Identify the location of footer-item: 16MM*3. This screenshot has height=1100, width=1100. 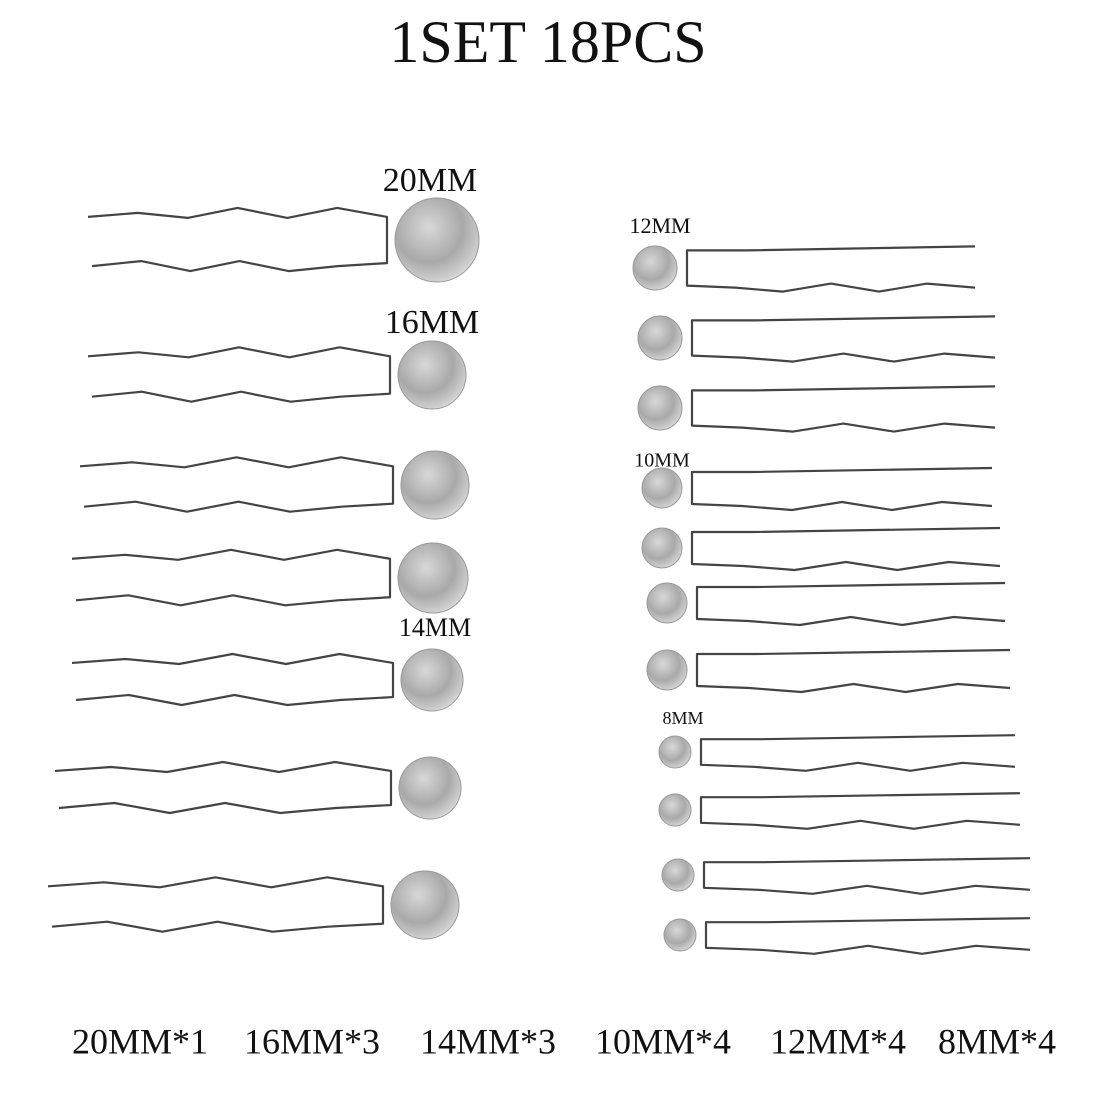
(312, 1041).